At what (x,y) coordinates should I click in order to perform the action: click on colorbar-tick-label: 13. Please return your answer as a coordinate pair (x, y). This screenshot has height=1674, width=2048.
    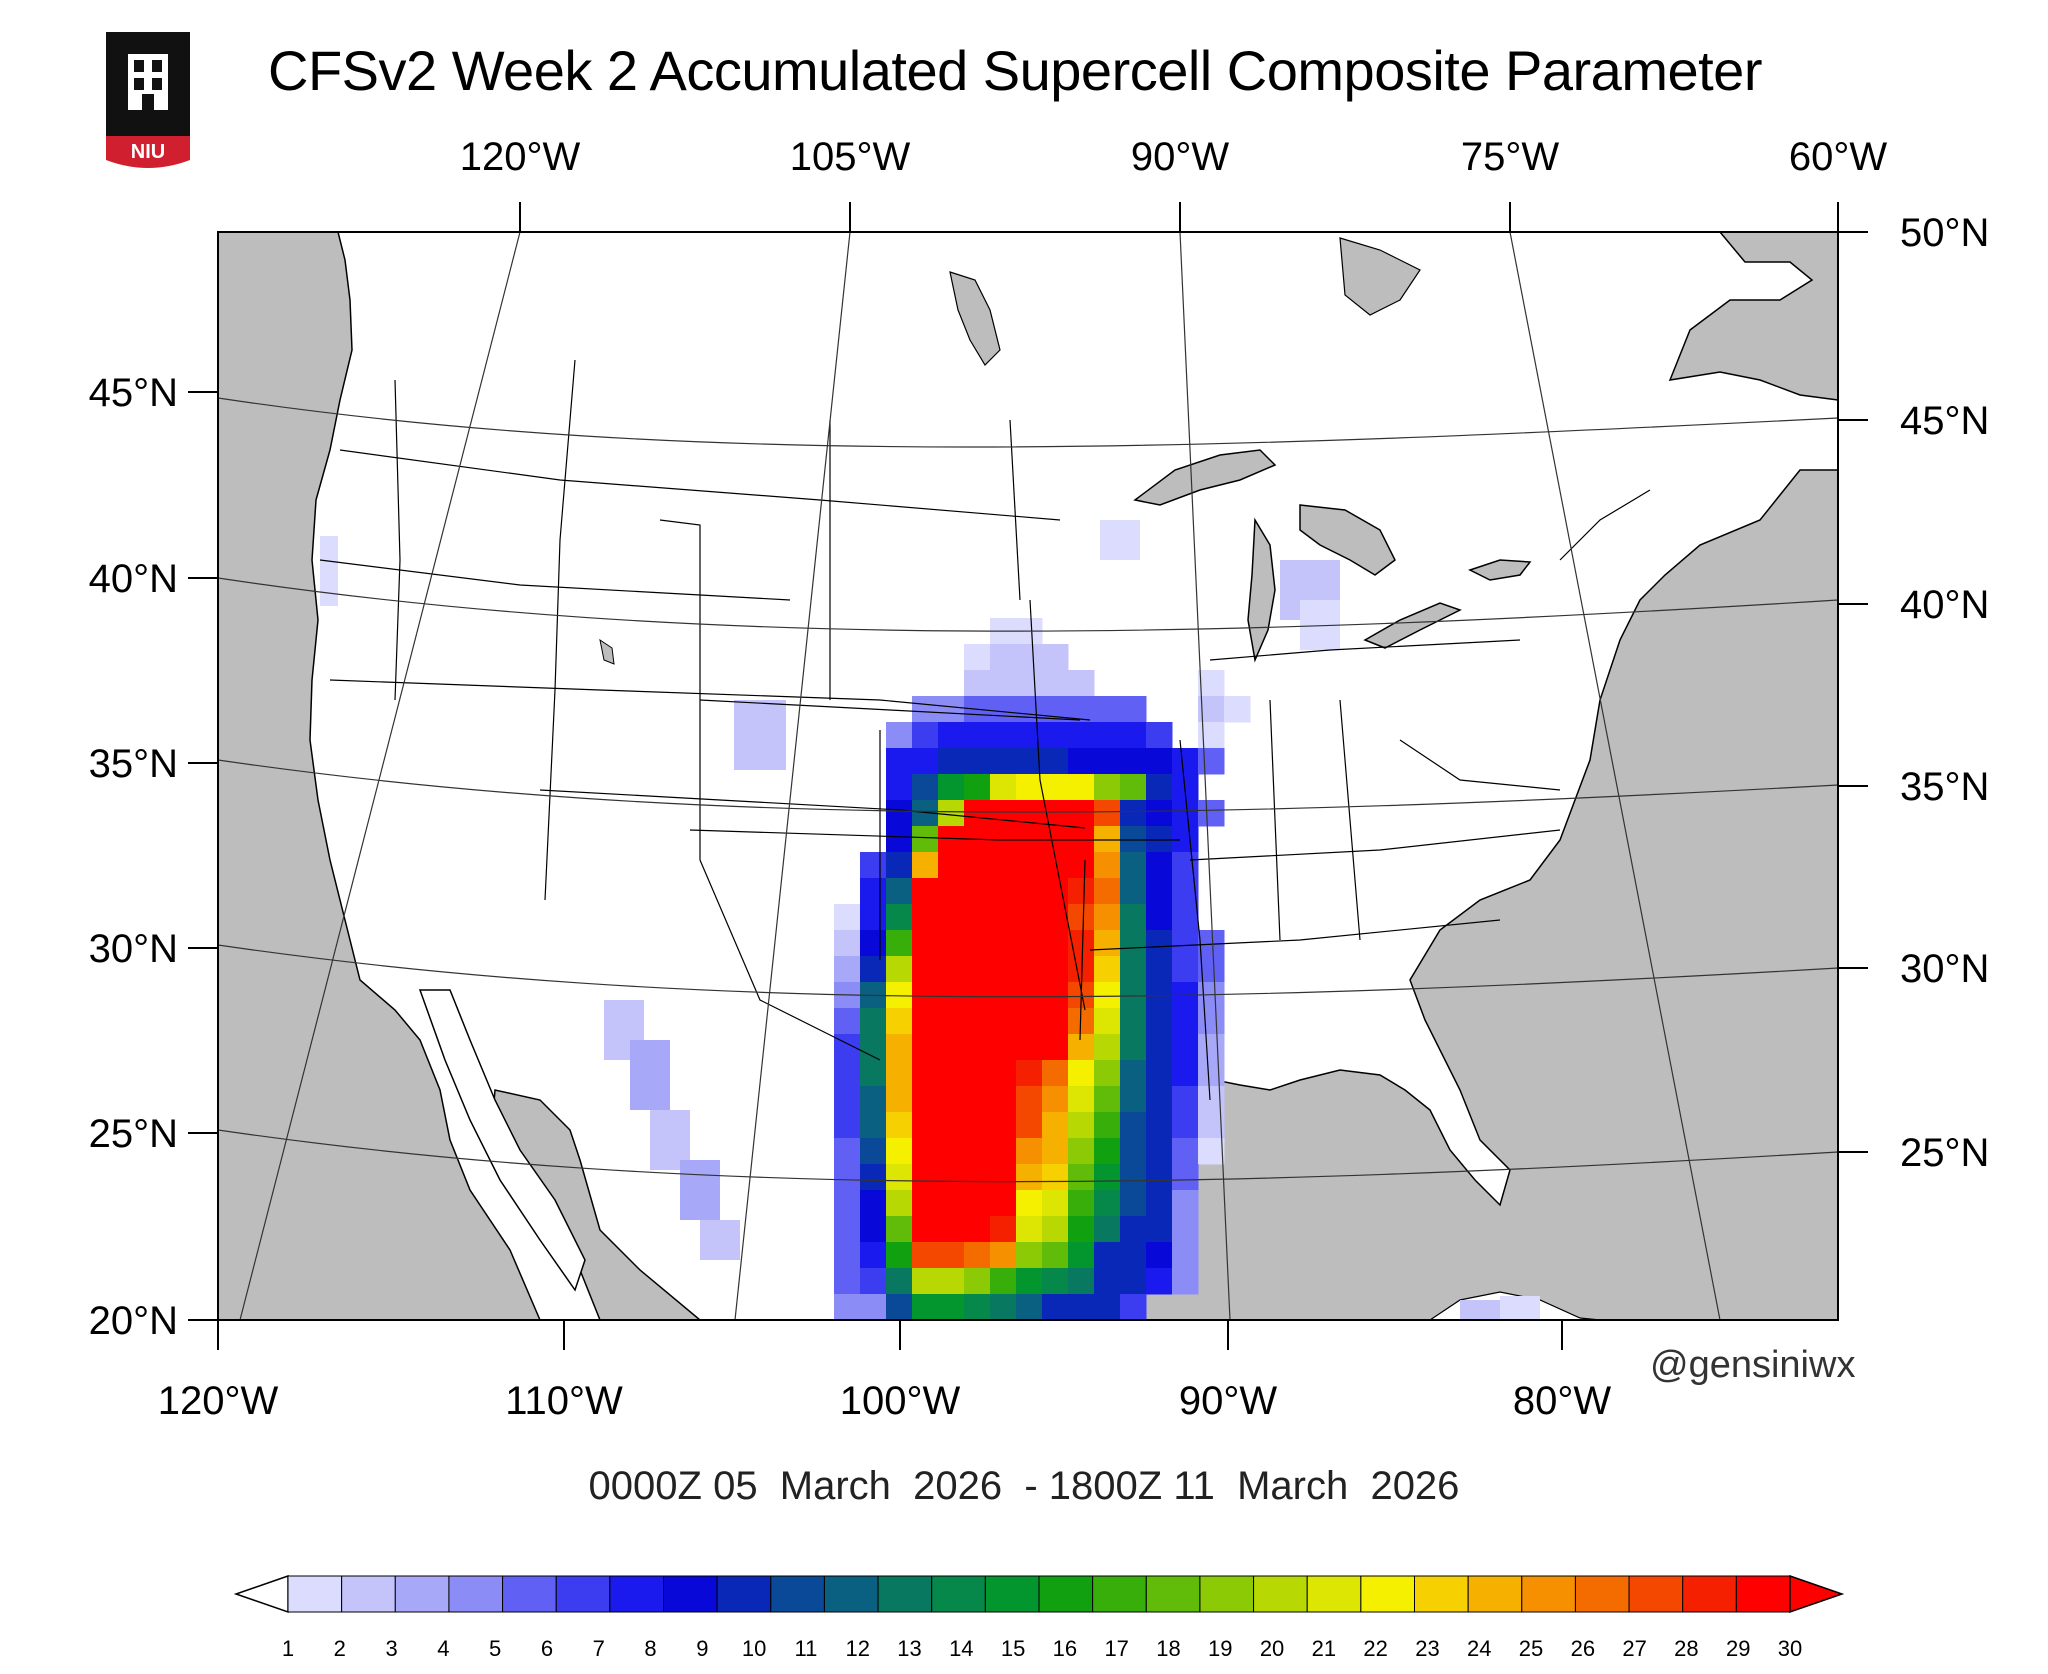
    Looking at the image, I should click on (909, 1648).